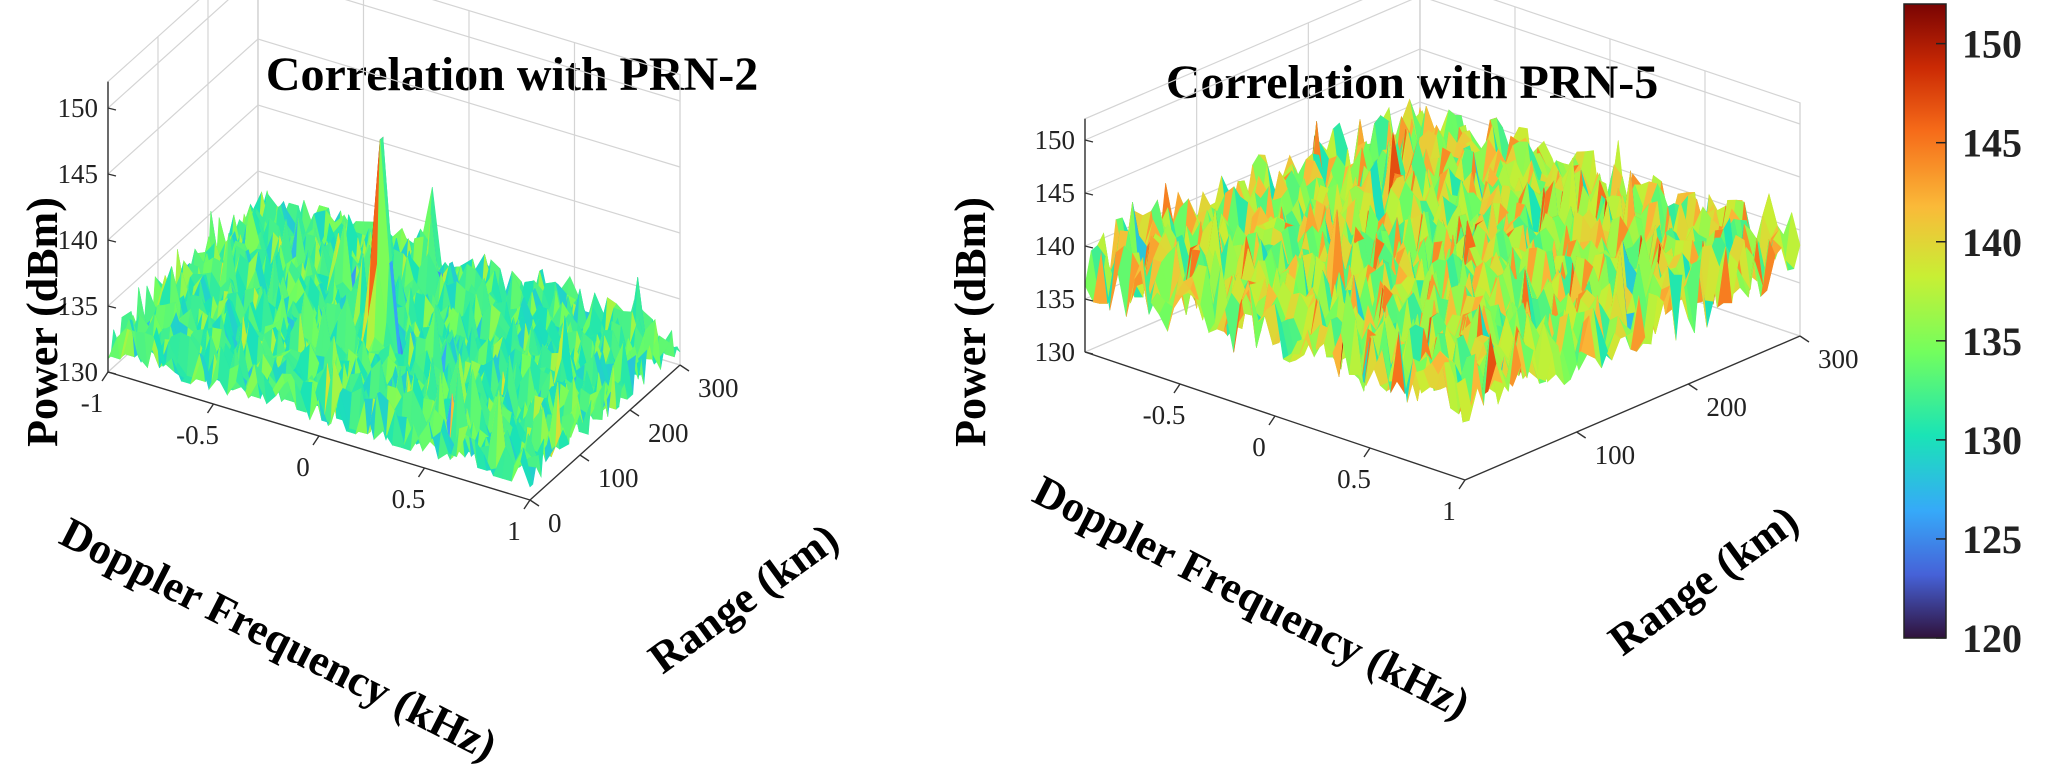 Image resolution: width=2058 pixels, height=767 pixels. Describe the element at coordinates (92, 403) in the screenshot. I see `x-tick-label: -1` at that location.